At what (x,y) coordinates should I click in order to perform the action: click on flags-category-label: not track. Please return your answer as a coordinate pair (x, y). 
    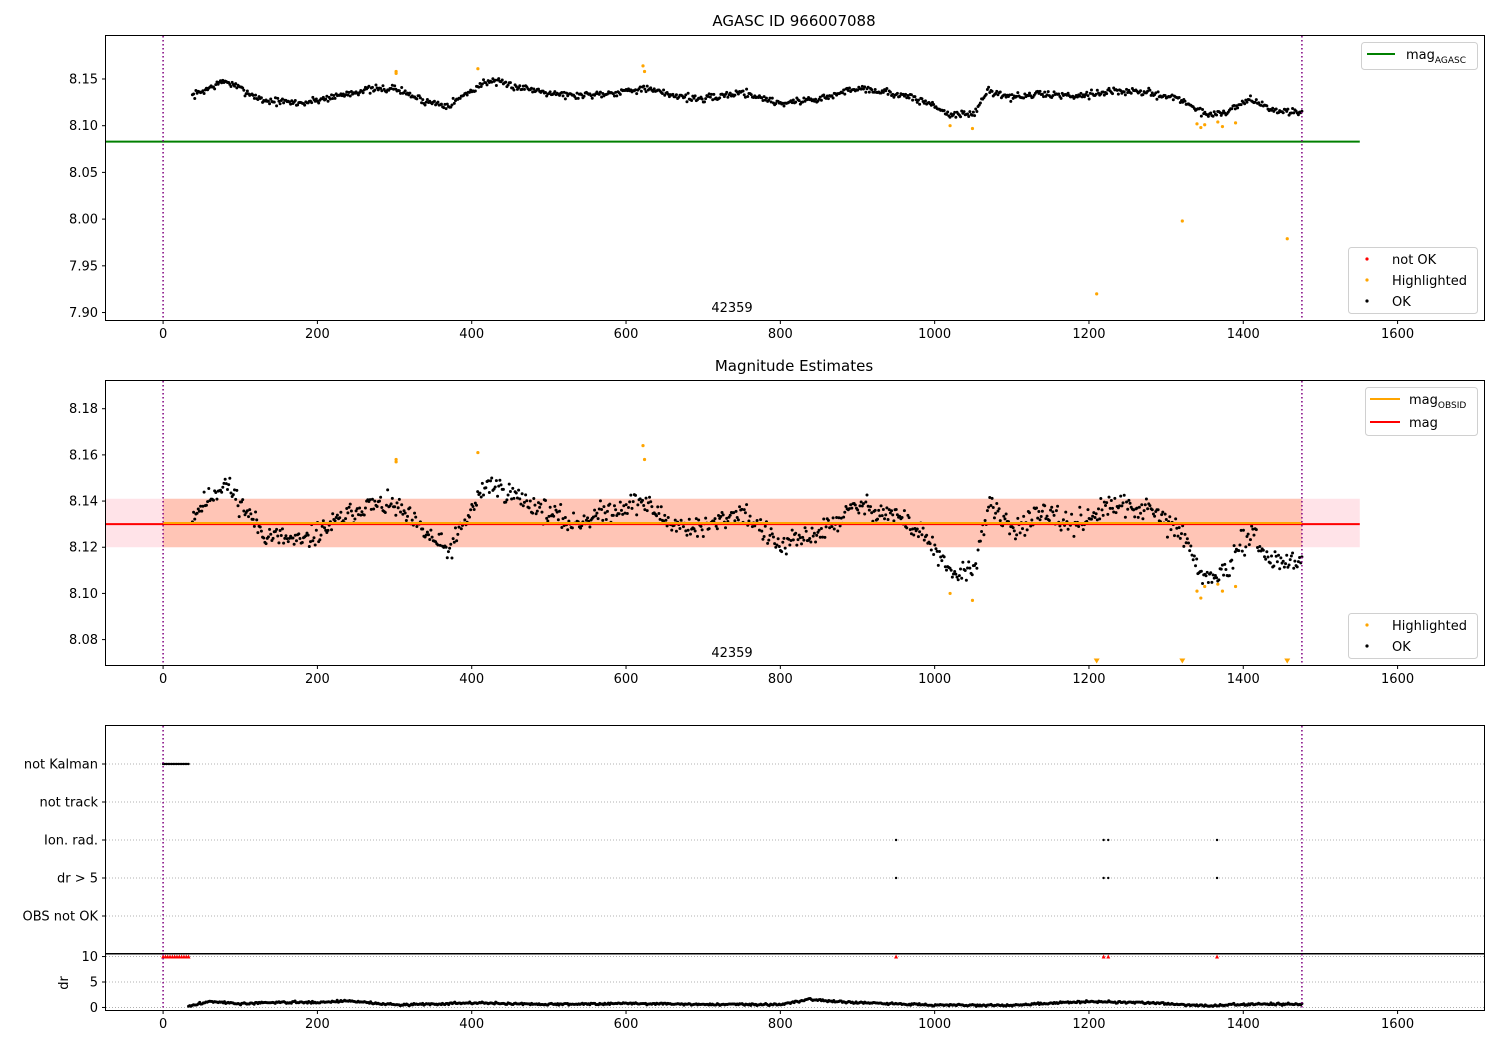
    Looking at the image, I should click on (68, 803).